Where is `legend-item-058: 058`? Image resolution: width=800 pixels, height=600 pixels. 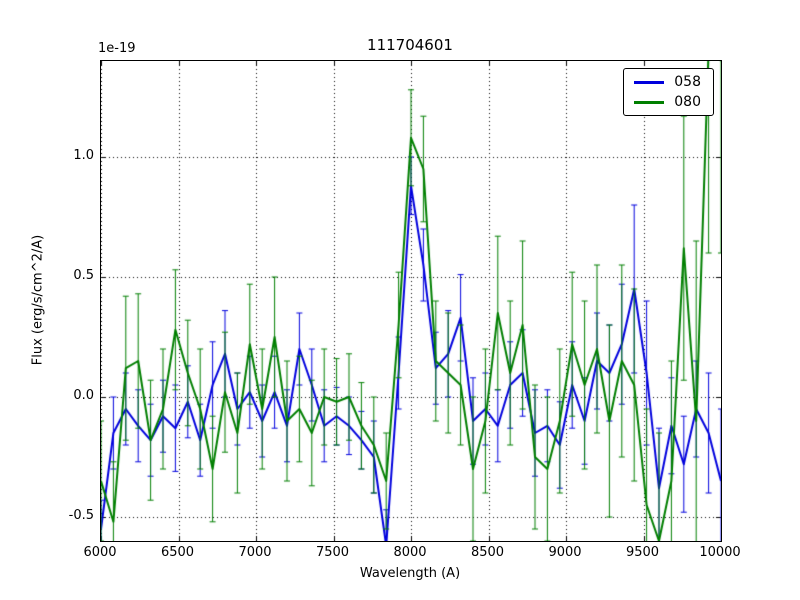 legend-item-058: 058 is located at coordinates (667, 82).